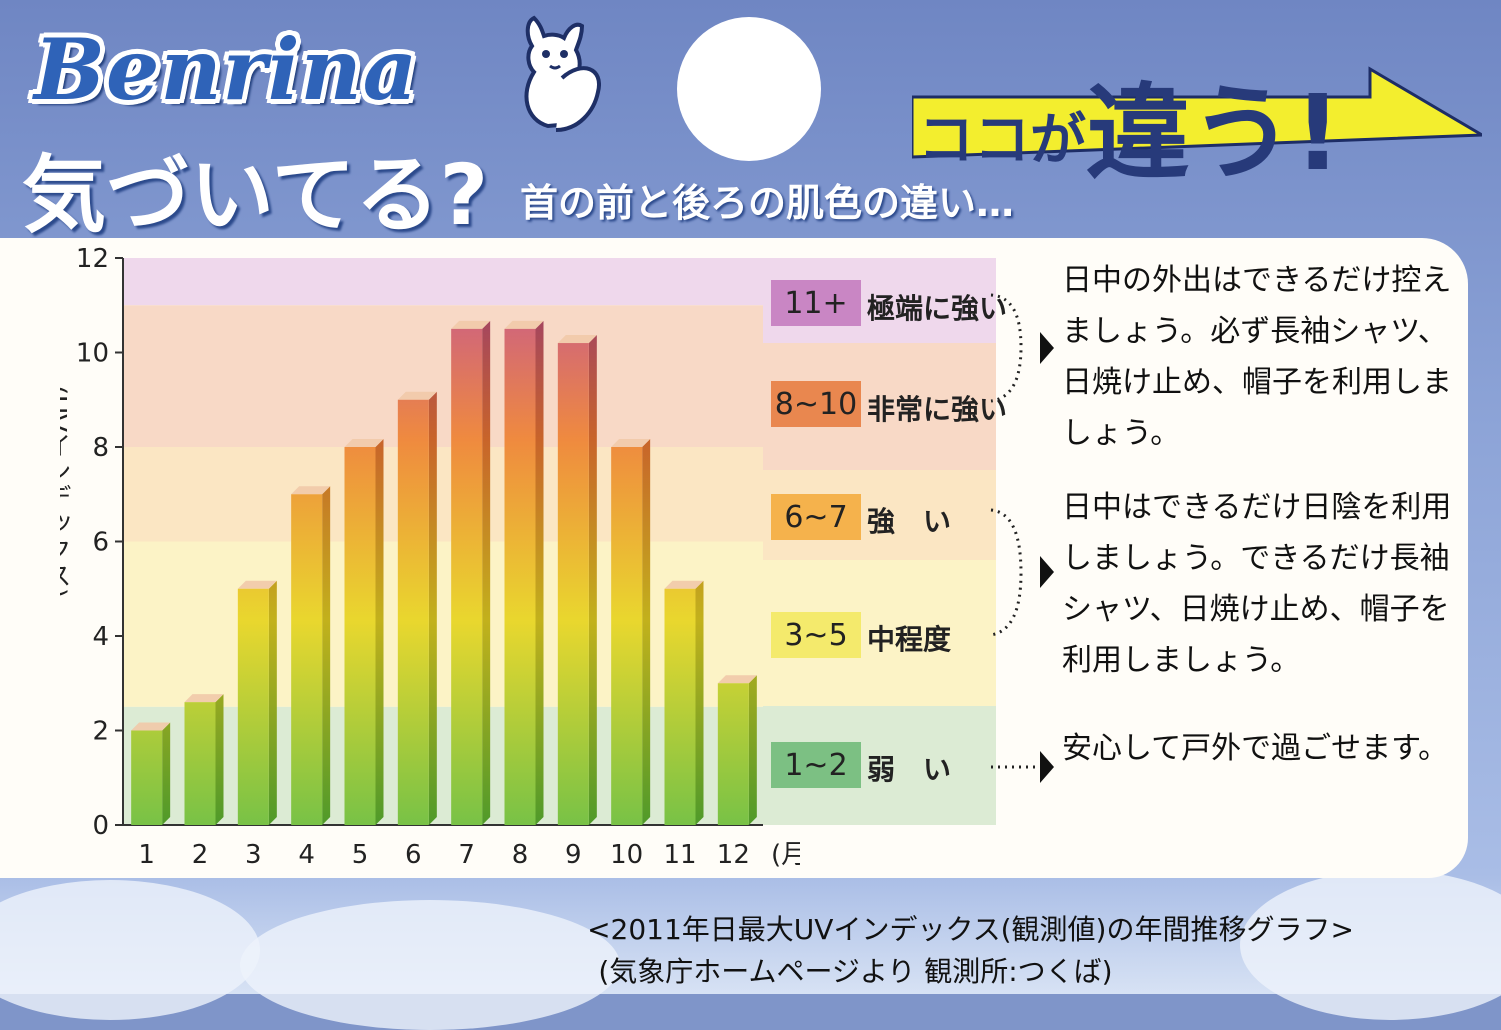 The height and width of the screenshot is (1030, 1501). What do you see at coordinates (909, 521) in the screenshot?
I see `uv-label-high: 強 い` at bounding box center [909, 521].